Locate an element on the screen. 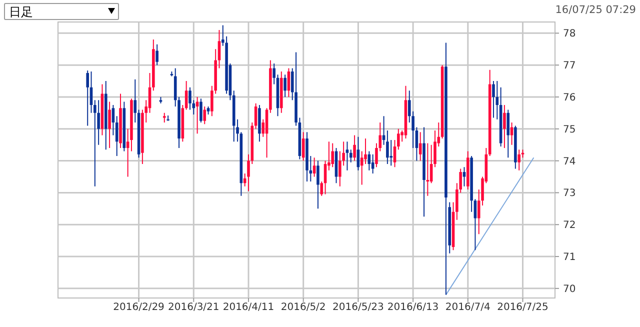  y-tick-label: 78 is located at coordinates (569, 34).